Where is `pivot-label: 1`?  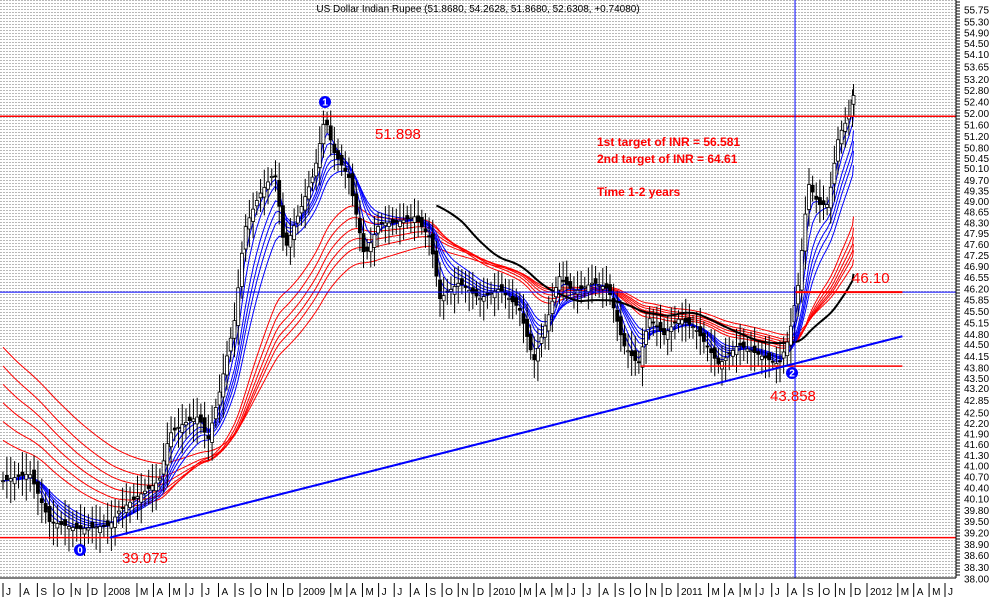 pivot-label: 1 is located at coordinates (325, 103).